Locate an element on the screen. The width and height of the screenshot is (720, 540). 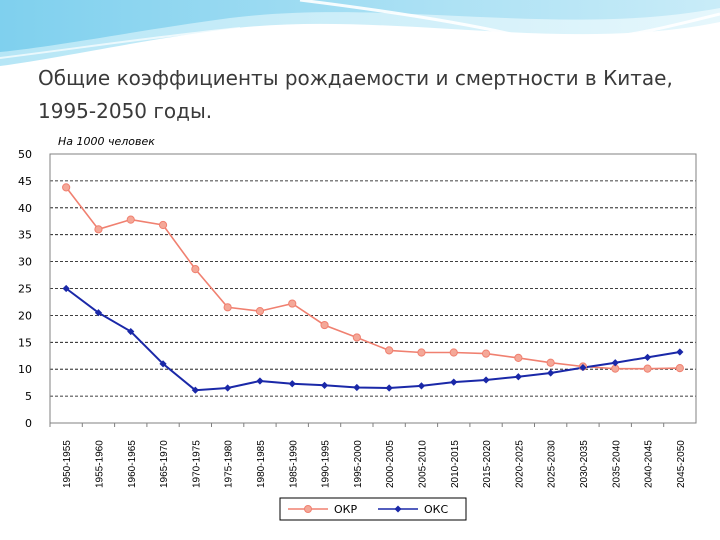
x-tick-label: 2045-2050 is located at coordinates (681, 464).